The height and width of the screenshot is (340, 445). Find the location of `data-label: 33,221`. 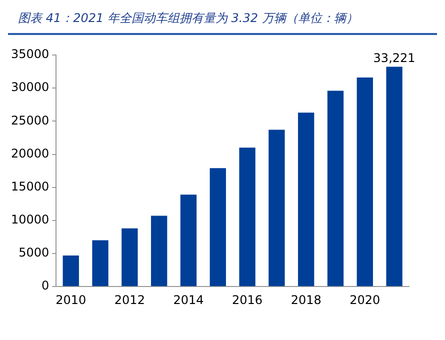

data-label: 33,221 is located at coordinates (394, 57).